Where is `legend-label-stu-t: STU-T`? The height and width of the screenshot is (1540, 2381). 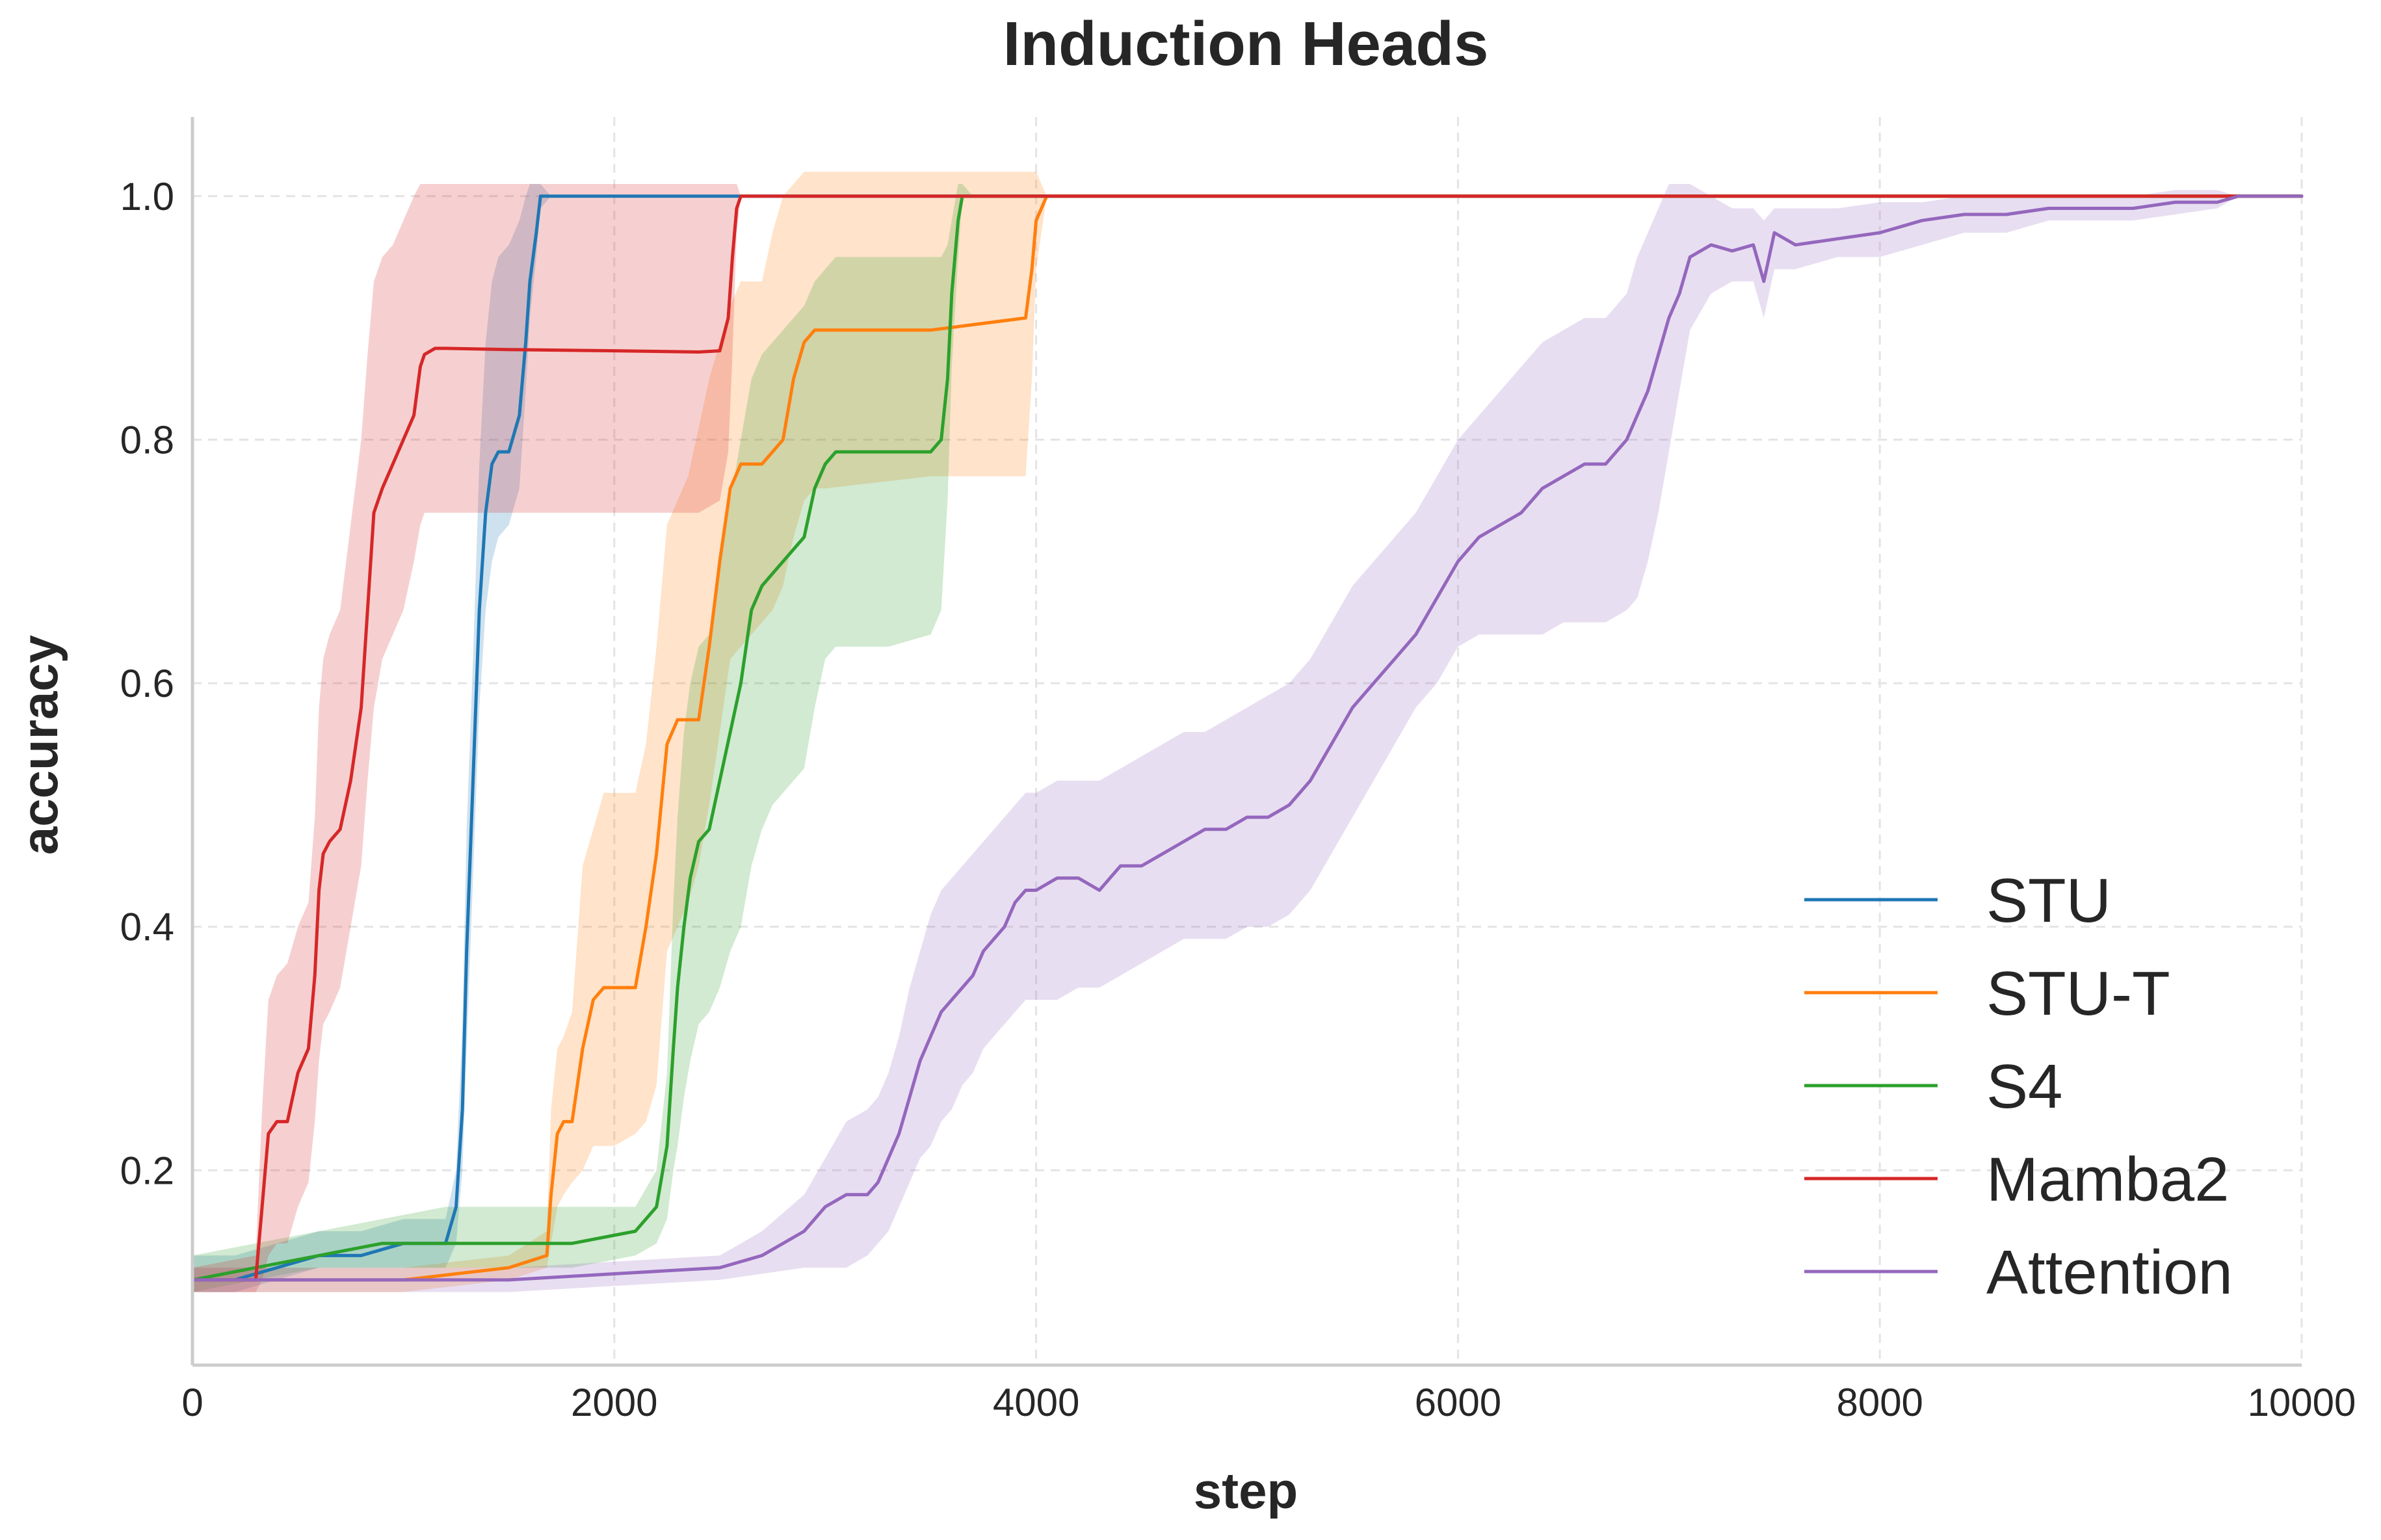
legend-label-stu-t: STU-T is located at coordinates (2078, 993).